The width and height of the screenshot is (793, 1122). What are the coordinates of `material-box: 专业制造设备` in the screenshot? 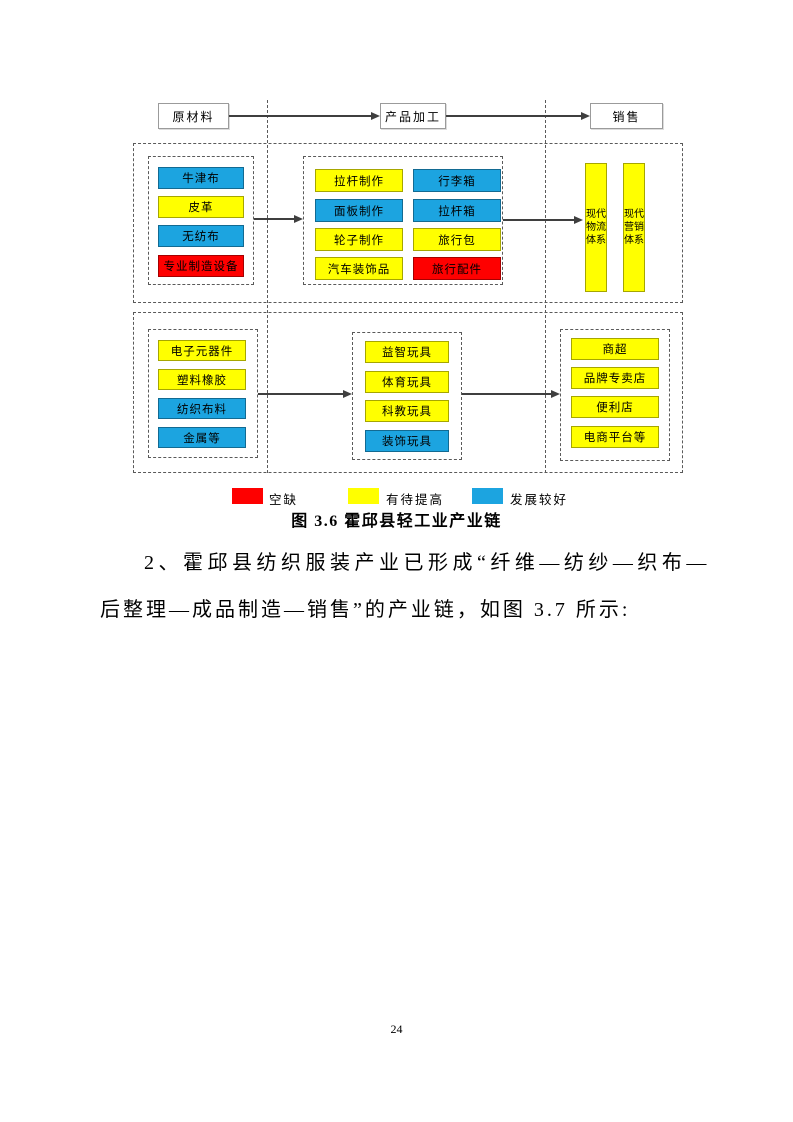 It's located at (201, 266).